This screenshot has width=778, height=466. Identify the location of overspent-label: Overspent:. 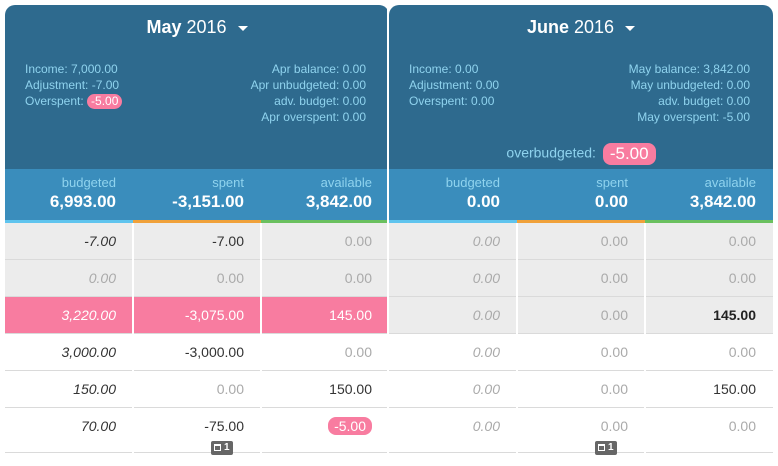
(56, 101).